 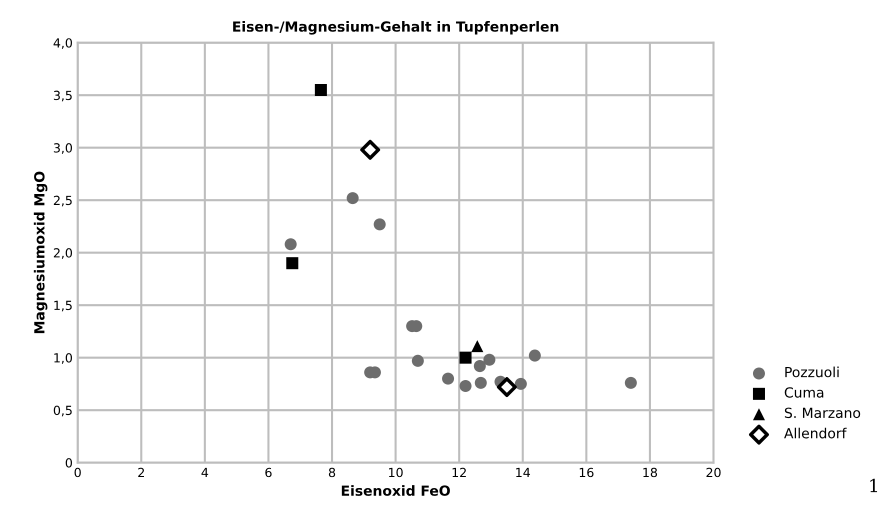 What do you see at coordinates (395, 28) in the screenshot?
I see `chart-title: Eisen-/Magnesium-Gehalt in Tupfenperlen` at bounding box center [395, 28].